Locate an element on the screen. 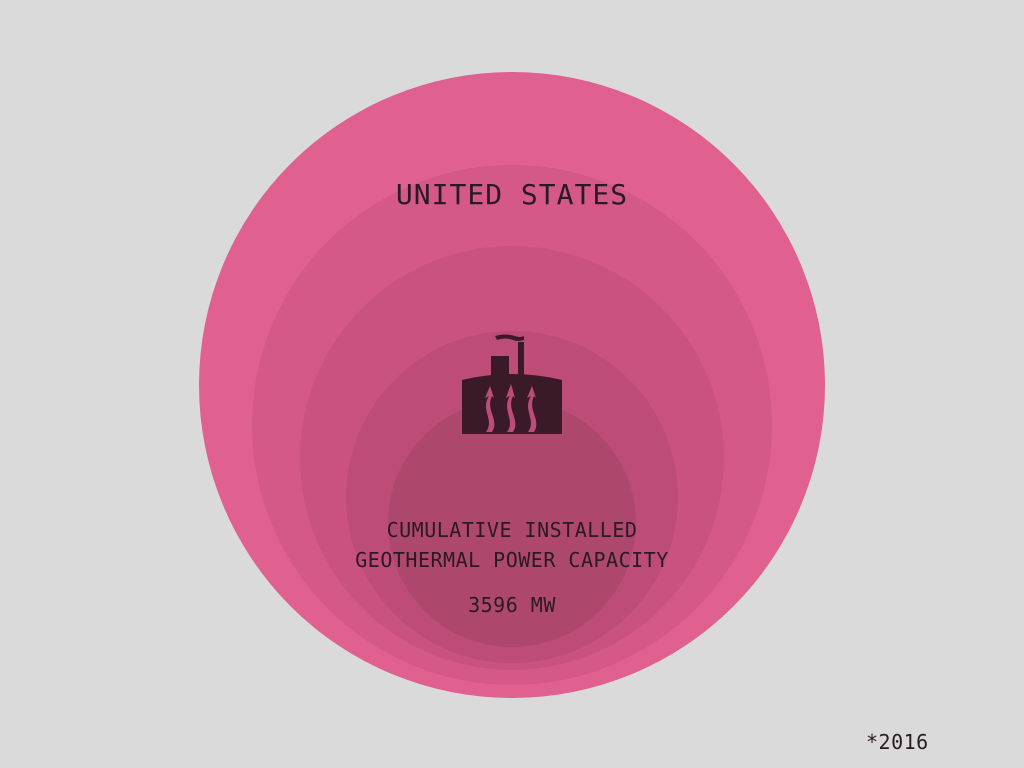  circle-inner is located at coordinates (512, 523).